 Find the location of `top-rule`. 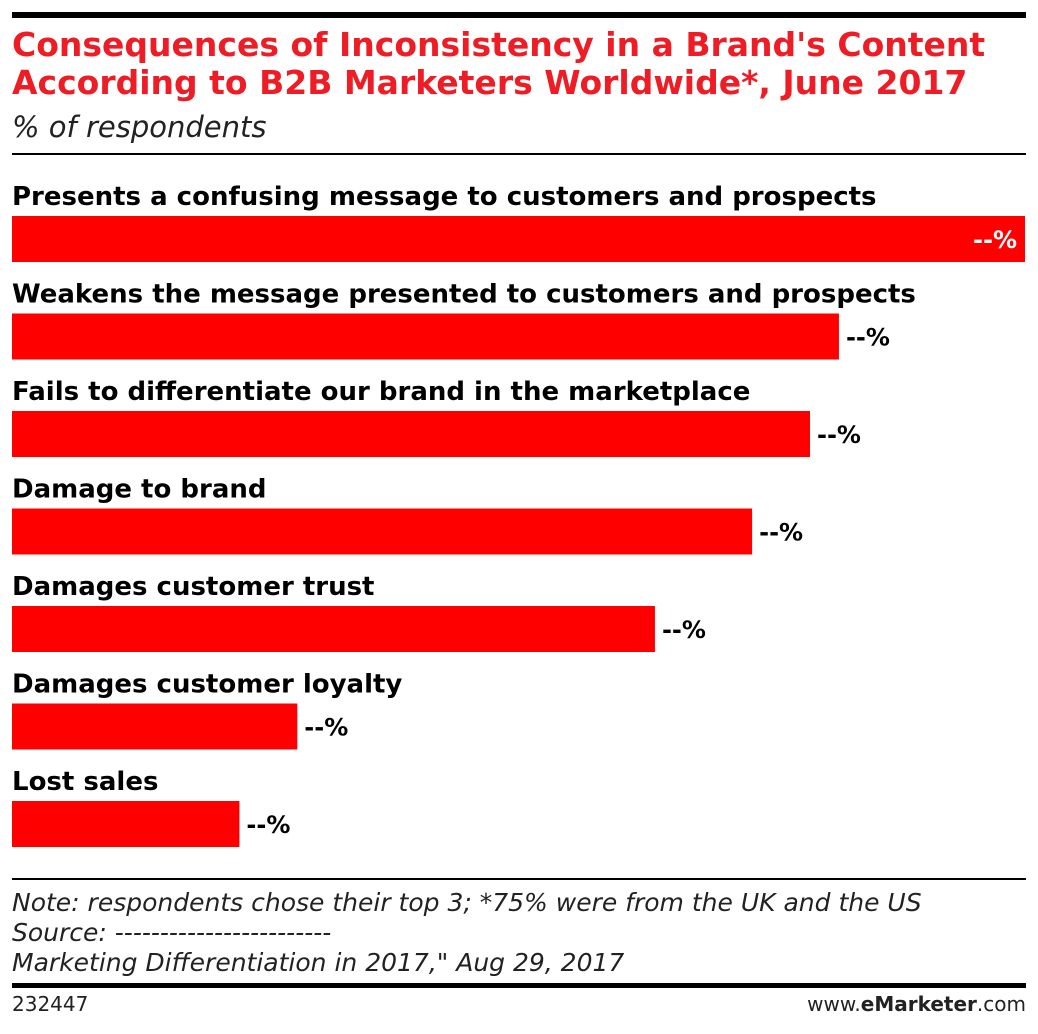

top-rule is located at coordinates (519, 15).